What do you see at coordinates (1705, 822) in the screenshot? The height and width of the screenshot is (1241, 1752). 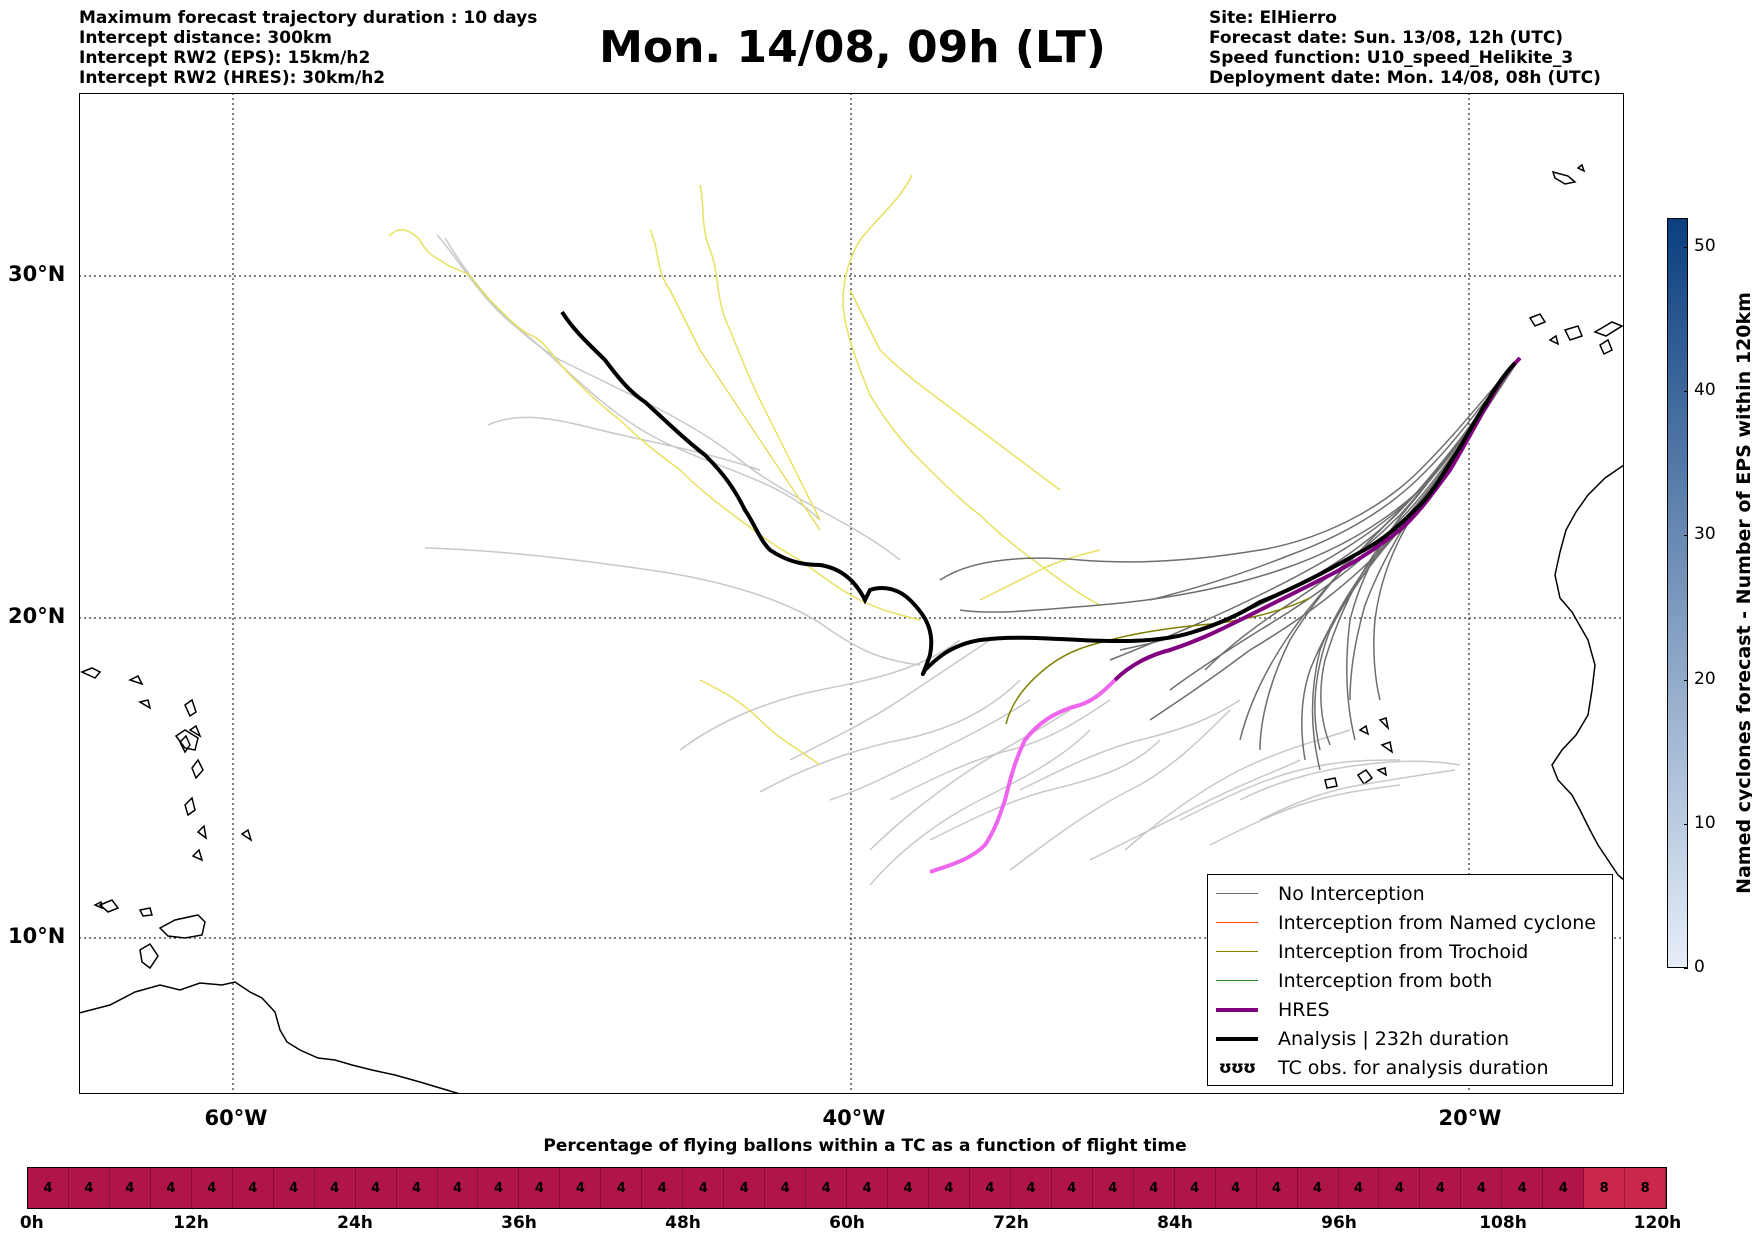 I see `colorbar-tick-label: 10` at bounding box center [1705, 822].